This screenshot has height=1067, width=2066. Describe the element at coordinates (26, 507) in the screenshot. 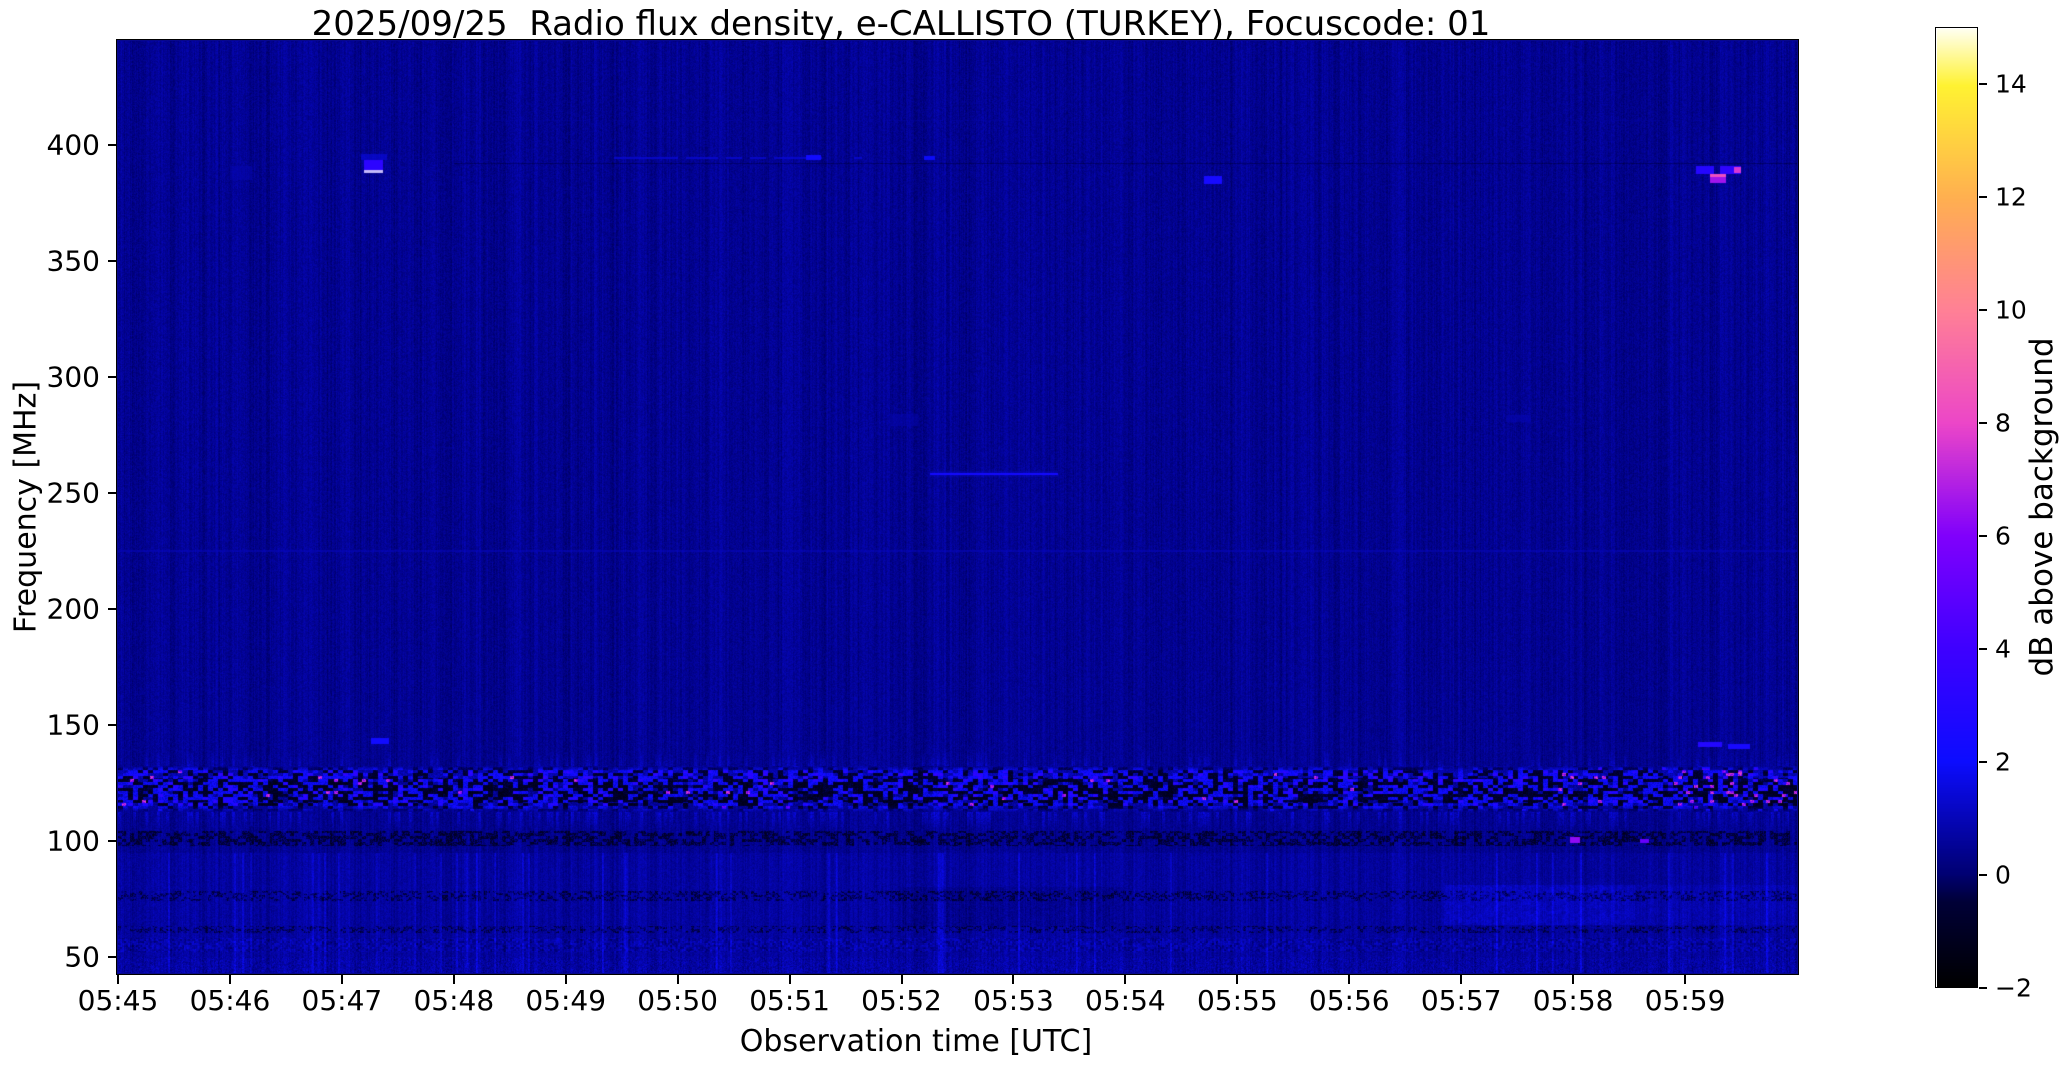

I see `y-axis-label: Frequency [MHz]` at that location.